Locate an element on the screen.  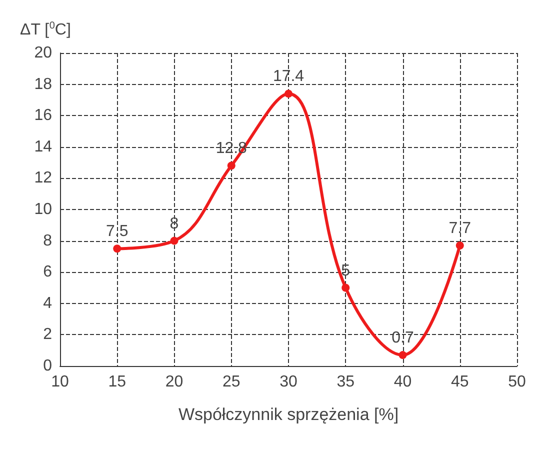
data-label: 8 is located at coordinates (174, 223).